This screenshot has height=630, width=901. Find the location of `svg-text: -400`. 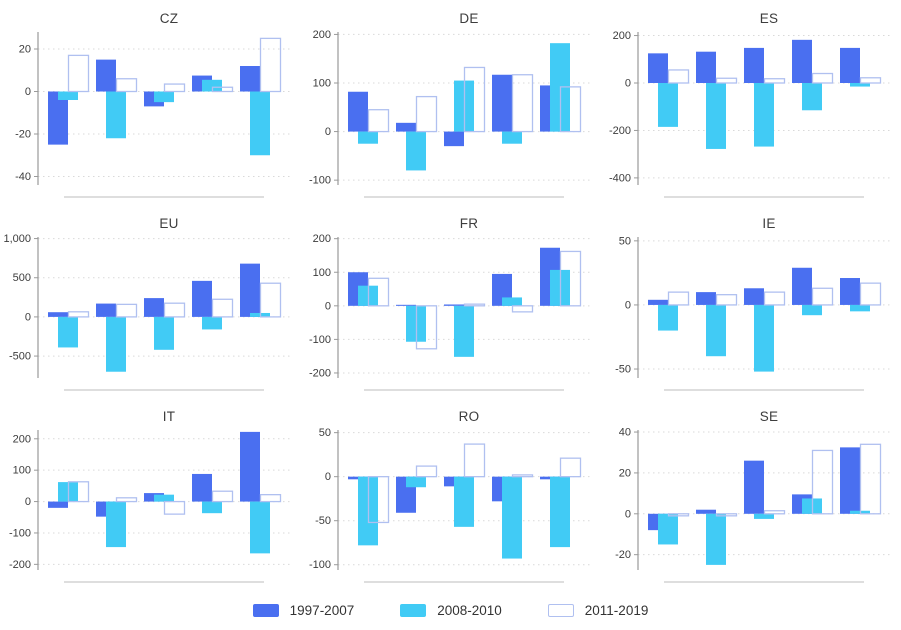

svg-text: -400 is located at coordinates (620, 178).